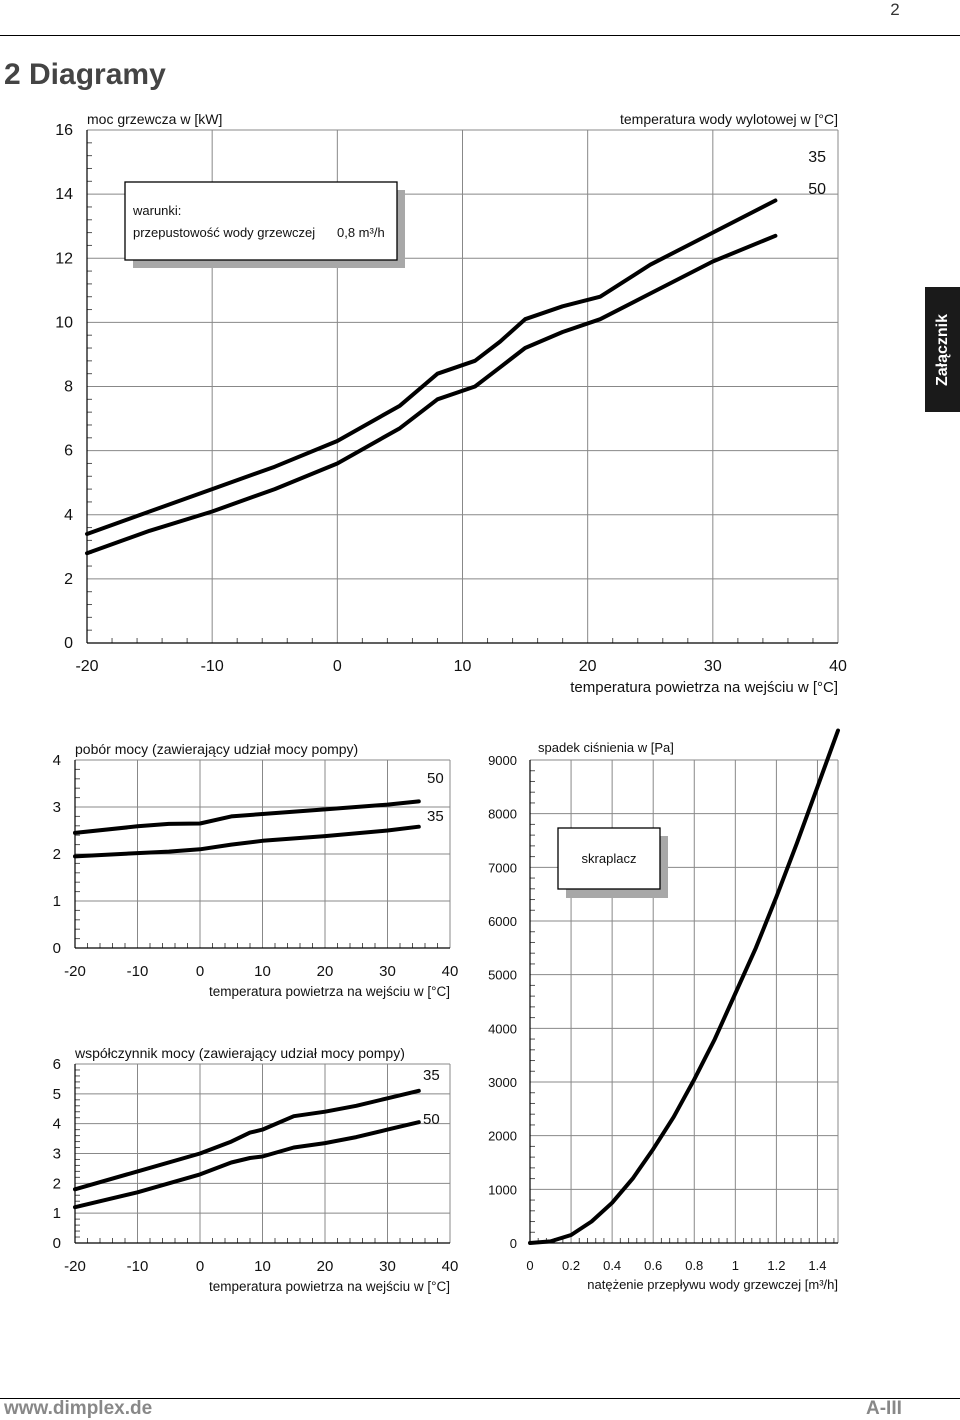 The width and height of the screenshot is (960, 1420). Describe the element at coordinates (502, 1189) in the screenshot. I see `y-tick-label: 1000` at that location.